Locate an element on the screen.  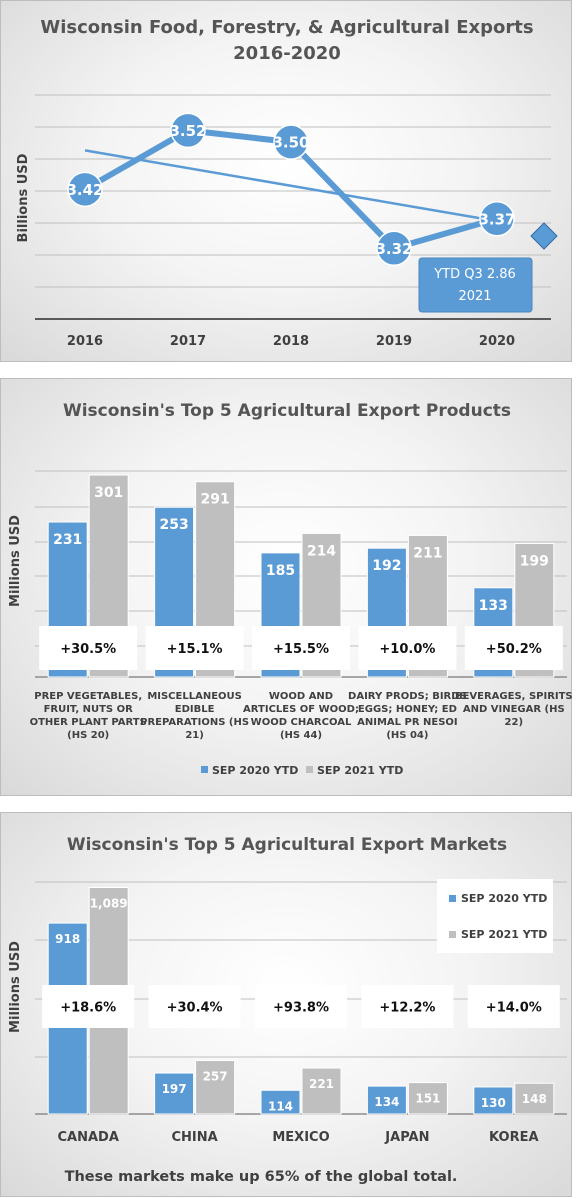
growth-label-0: +18.6% is located at coordinates (88, 1008).